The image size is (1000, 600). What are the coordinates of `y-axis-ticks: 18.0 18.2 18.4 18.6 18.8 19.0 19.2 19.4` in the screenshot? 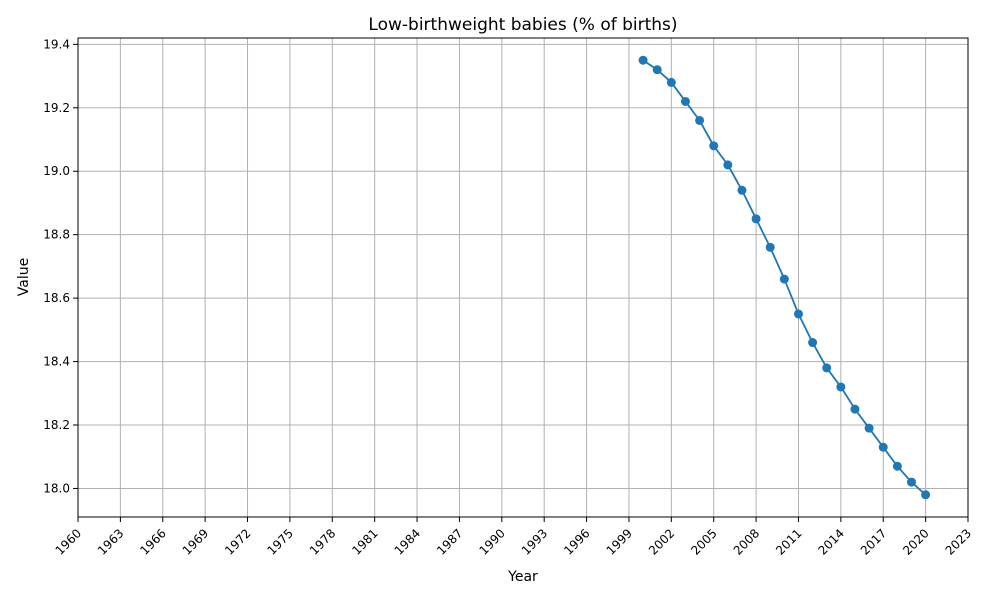 It's located at (60, 266).